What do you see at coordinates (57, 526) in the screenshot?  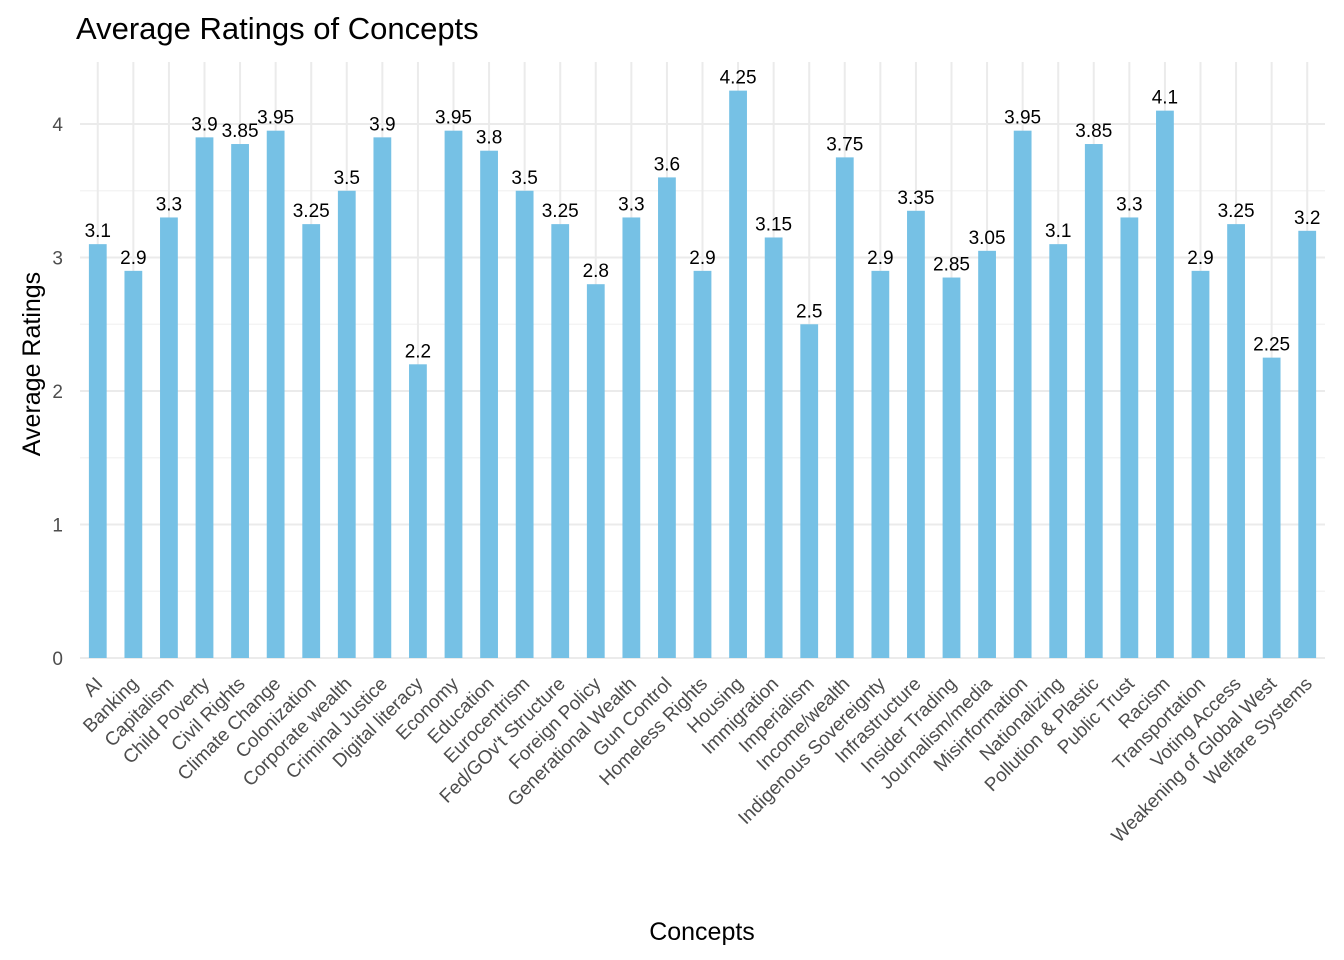 I see `y-tick-label: 1` at bounding box center [57, 526].